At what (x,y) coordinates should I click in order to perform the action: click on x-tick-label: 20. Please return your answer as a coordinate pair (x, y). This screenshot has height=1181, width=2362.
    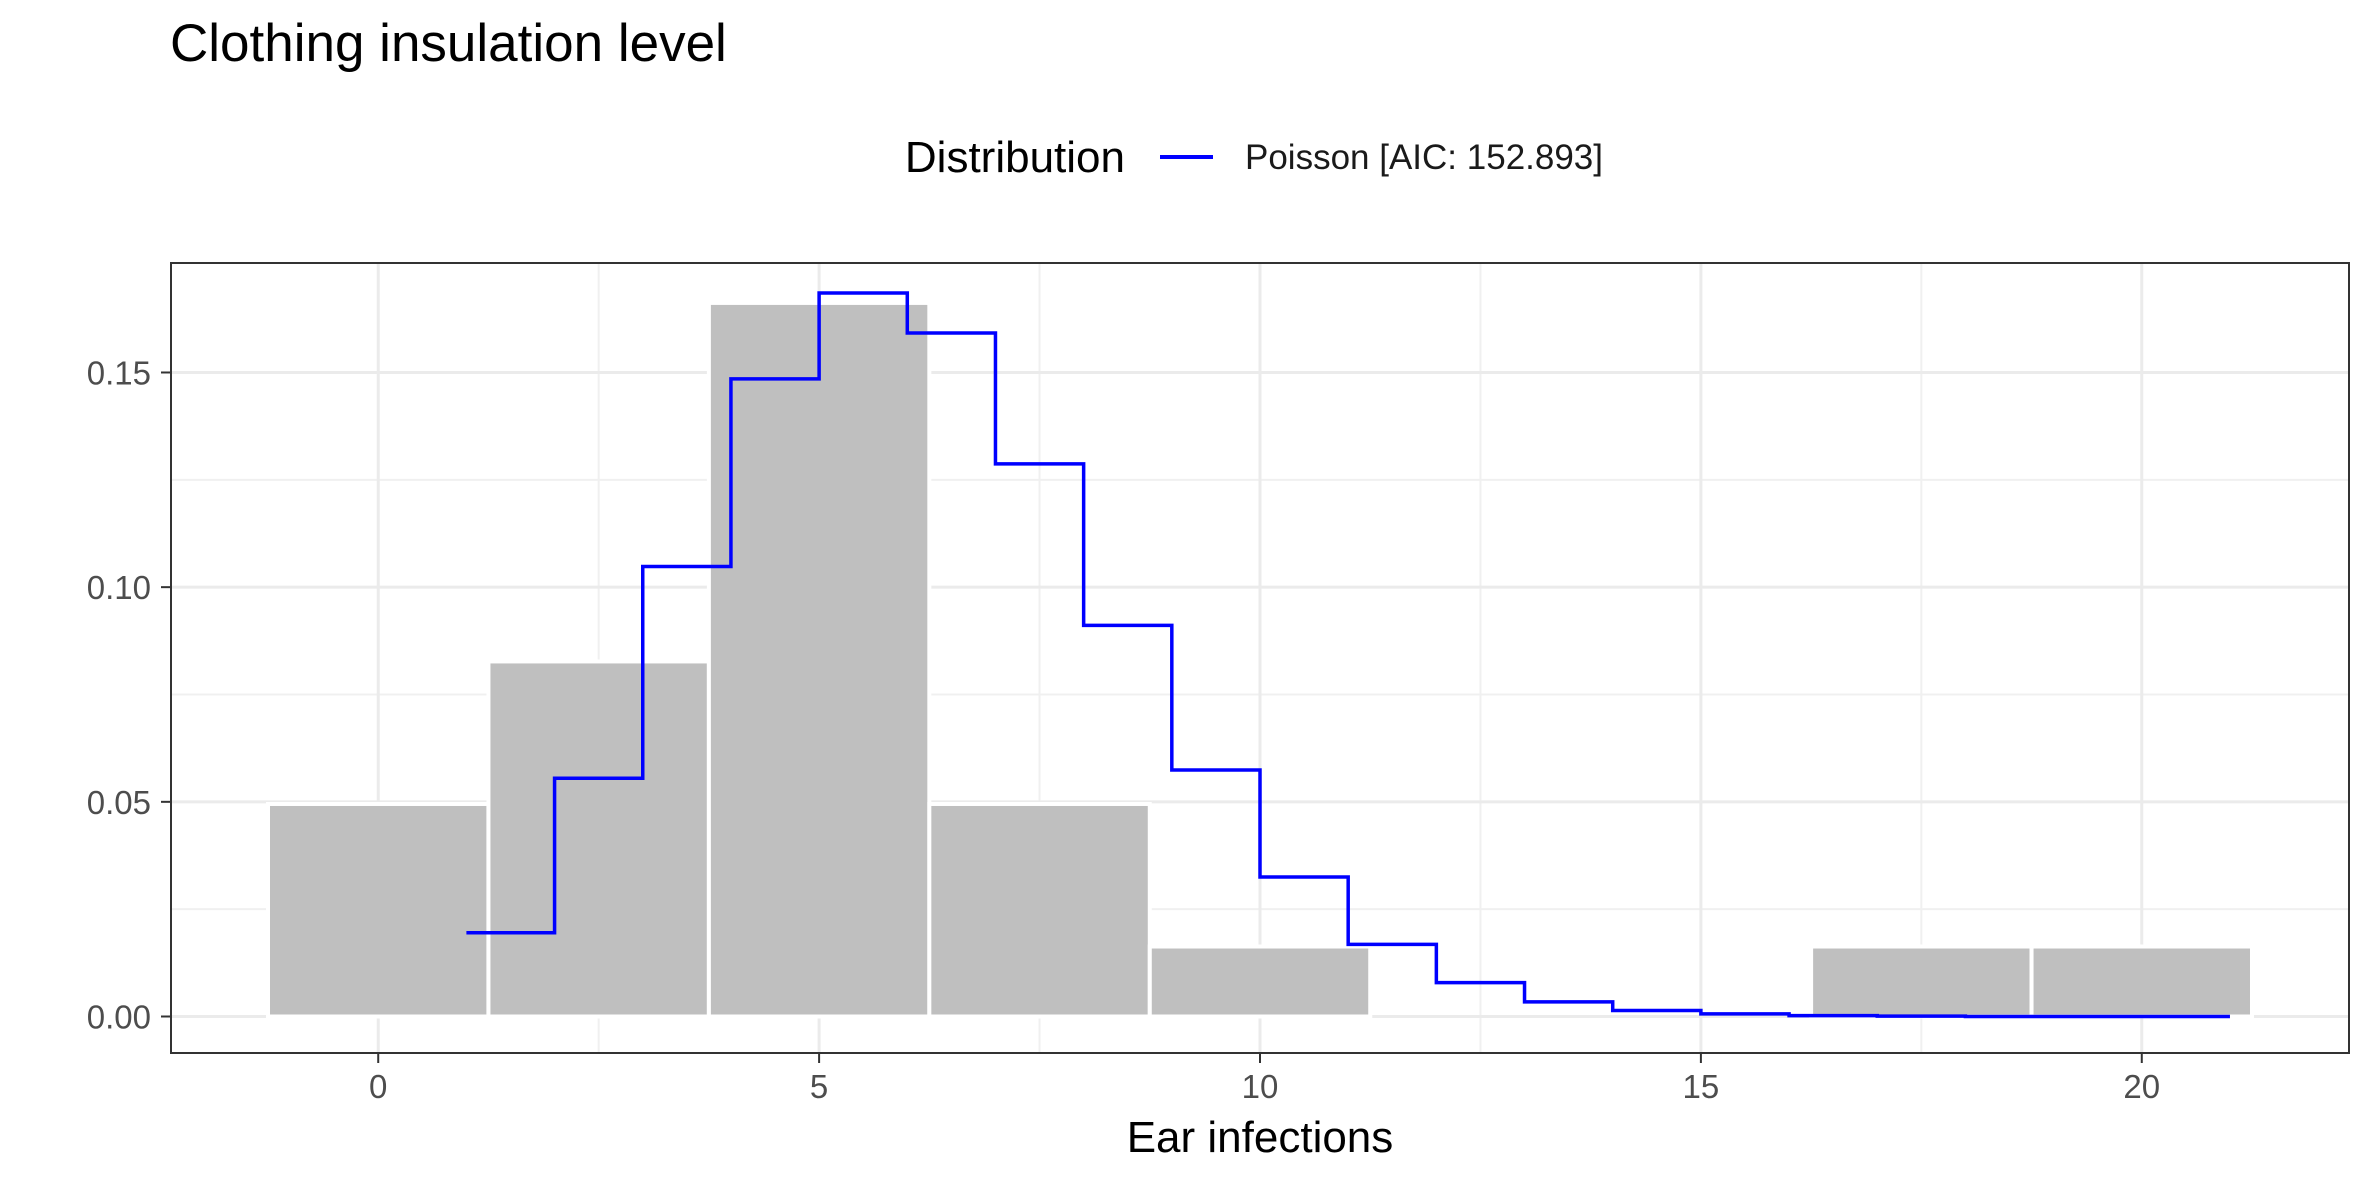
    Looking at the image, I should click on (2141, 1086).